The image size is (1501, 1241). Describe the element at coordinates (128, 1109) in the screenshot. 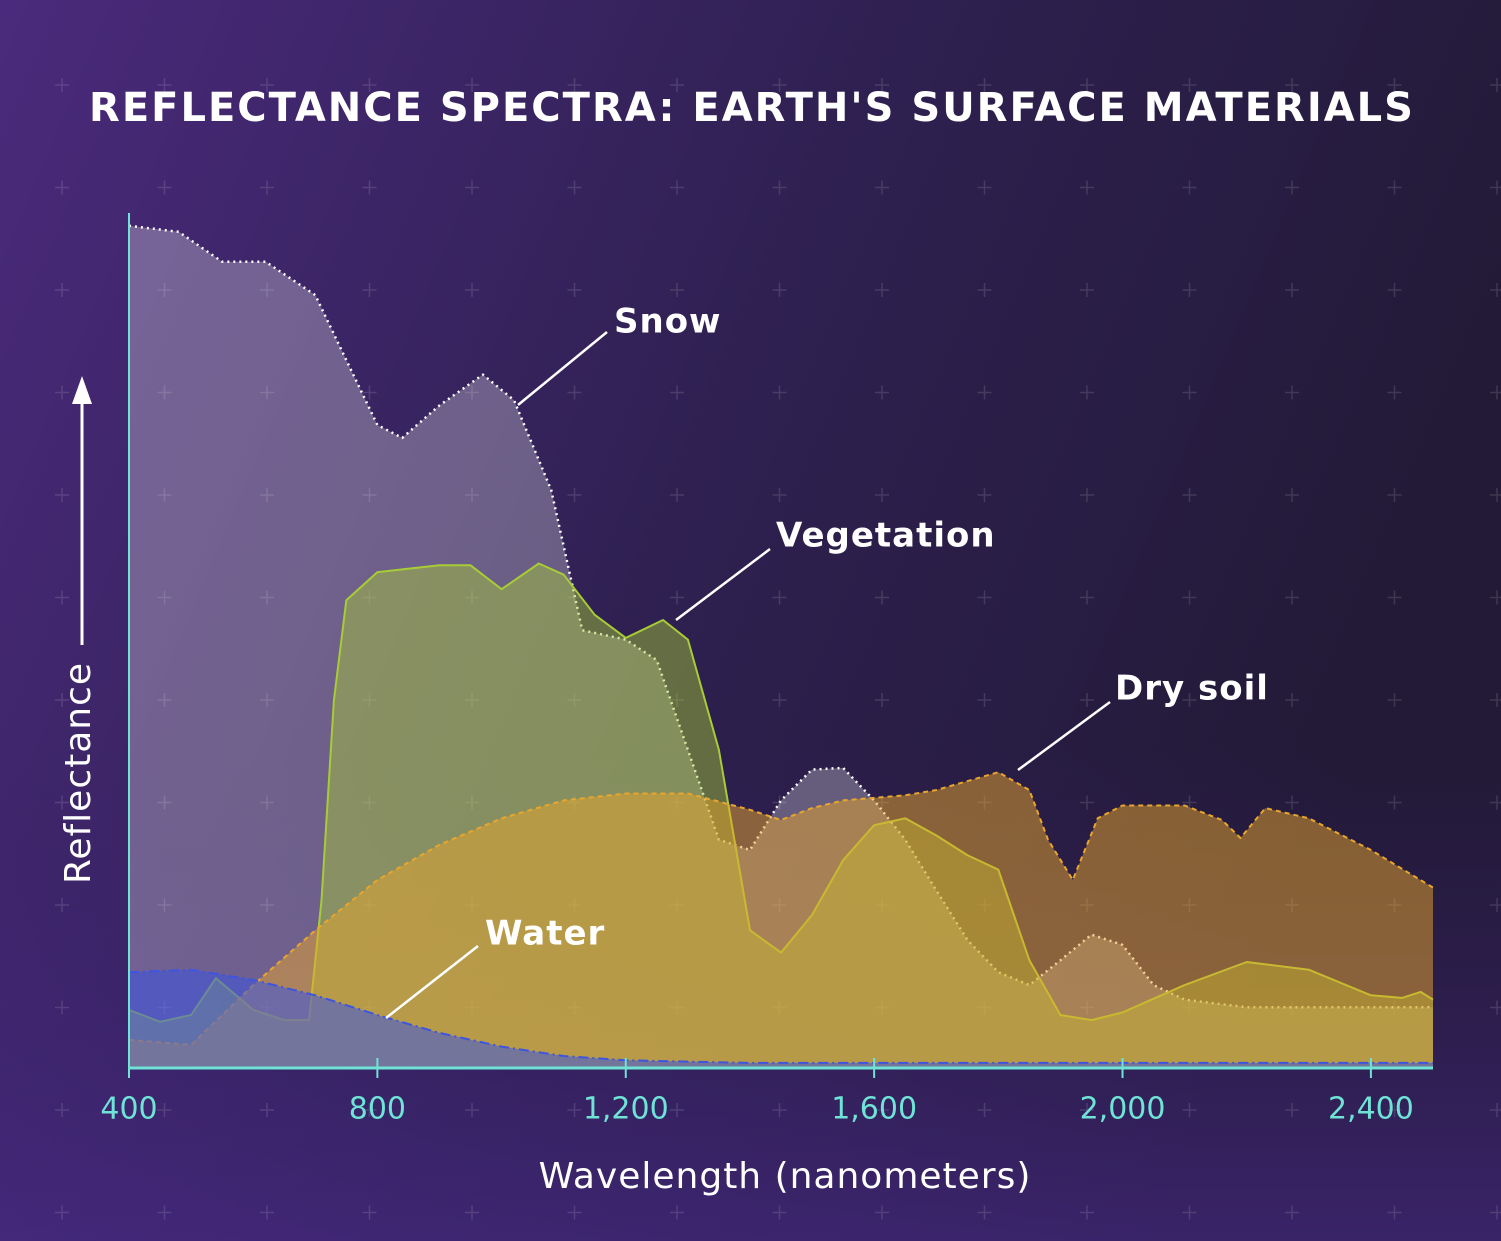

I see `x-tick-label: 400` at that location.